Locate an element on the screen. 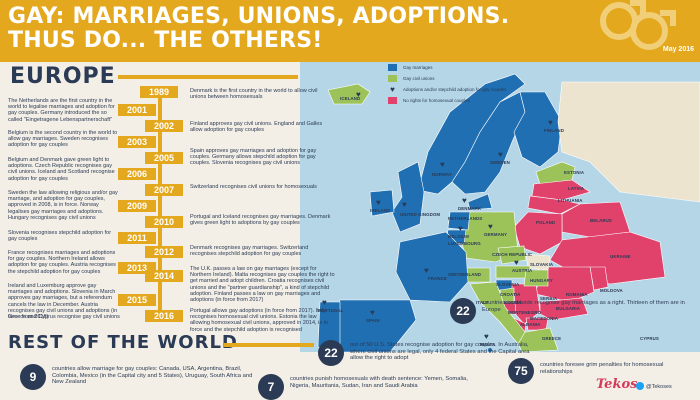 The image size is (700, 400). map-netherlands is located at coordinates (459, 221).